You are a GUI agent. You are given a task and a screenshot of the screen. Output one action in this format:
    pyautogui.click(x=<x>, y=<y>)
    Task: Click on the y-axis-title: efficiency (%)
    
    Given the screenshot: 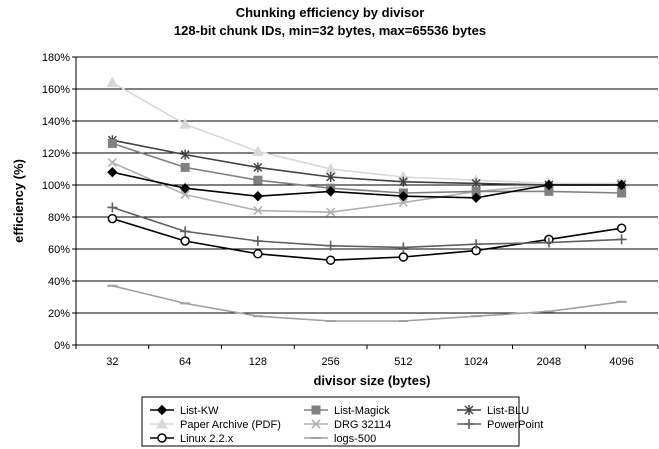 What is the action you would take?
    pyautogui.click(x=18, y=201)
    